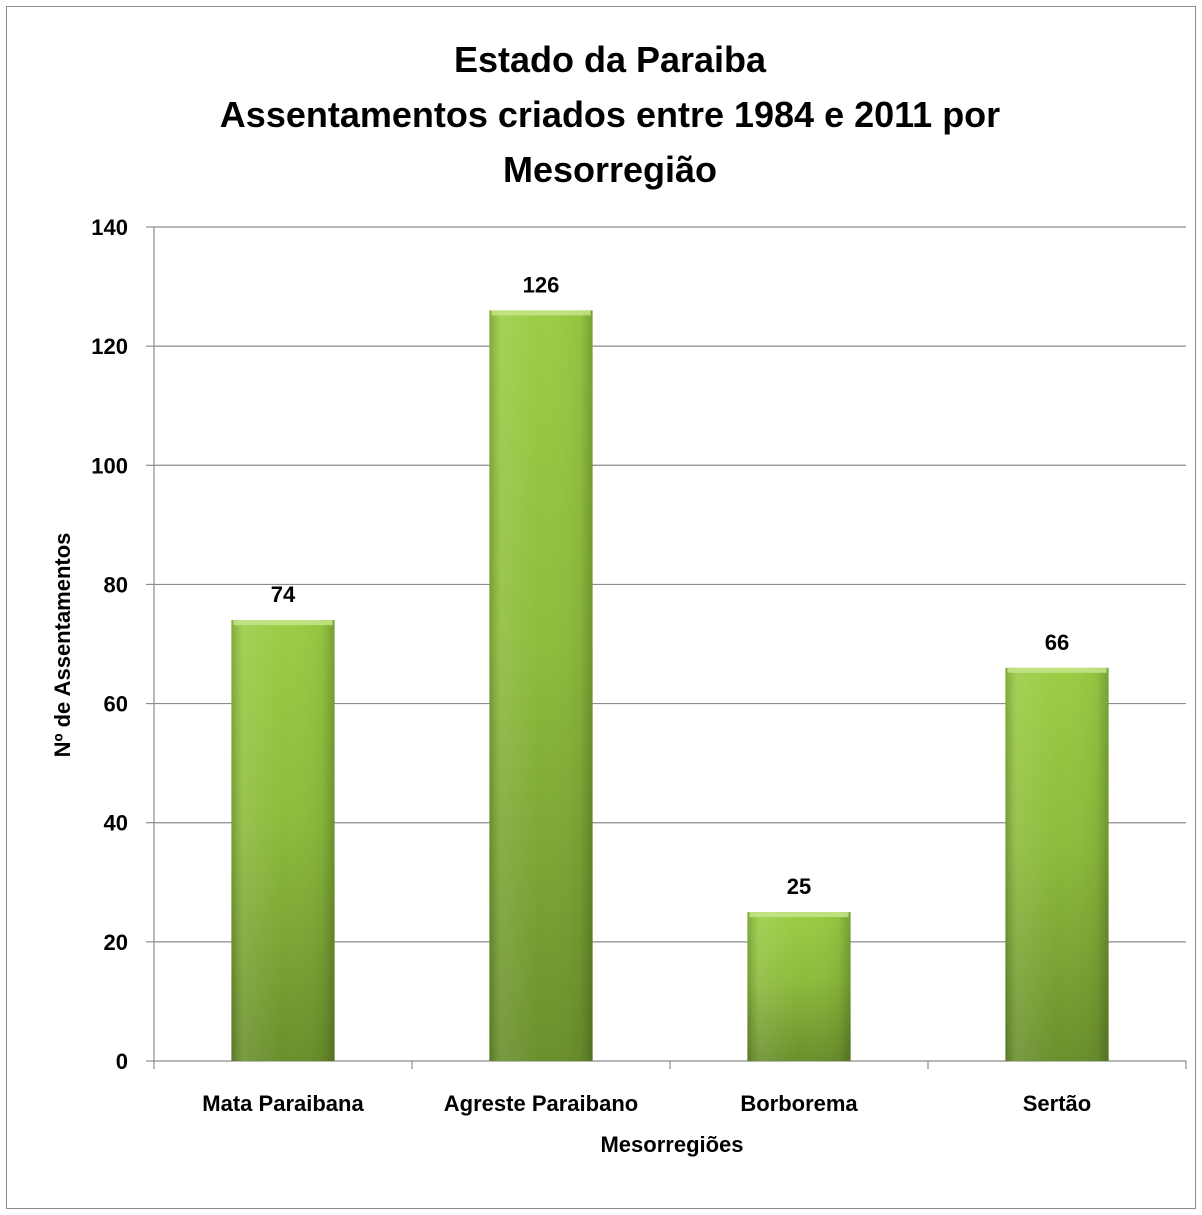 This screenshot has width=1202, height=1215. I want to click on y-axis-title: Nº de Assentamentos, so click(62, 645).